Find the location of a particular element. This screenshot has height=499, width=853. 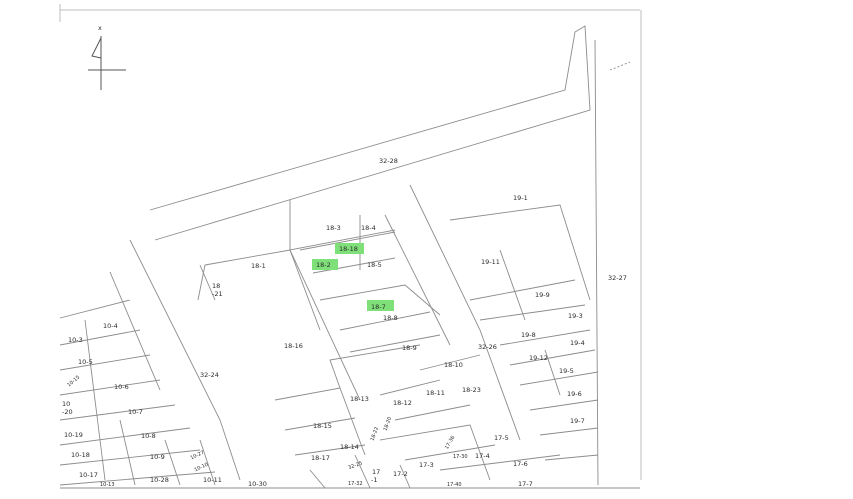

parcel-label: 10-7 is located at coordinates (135, 412).